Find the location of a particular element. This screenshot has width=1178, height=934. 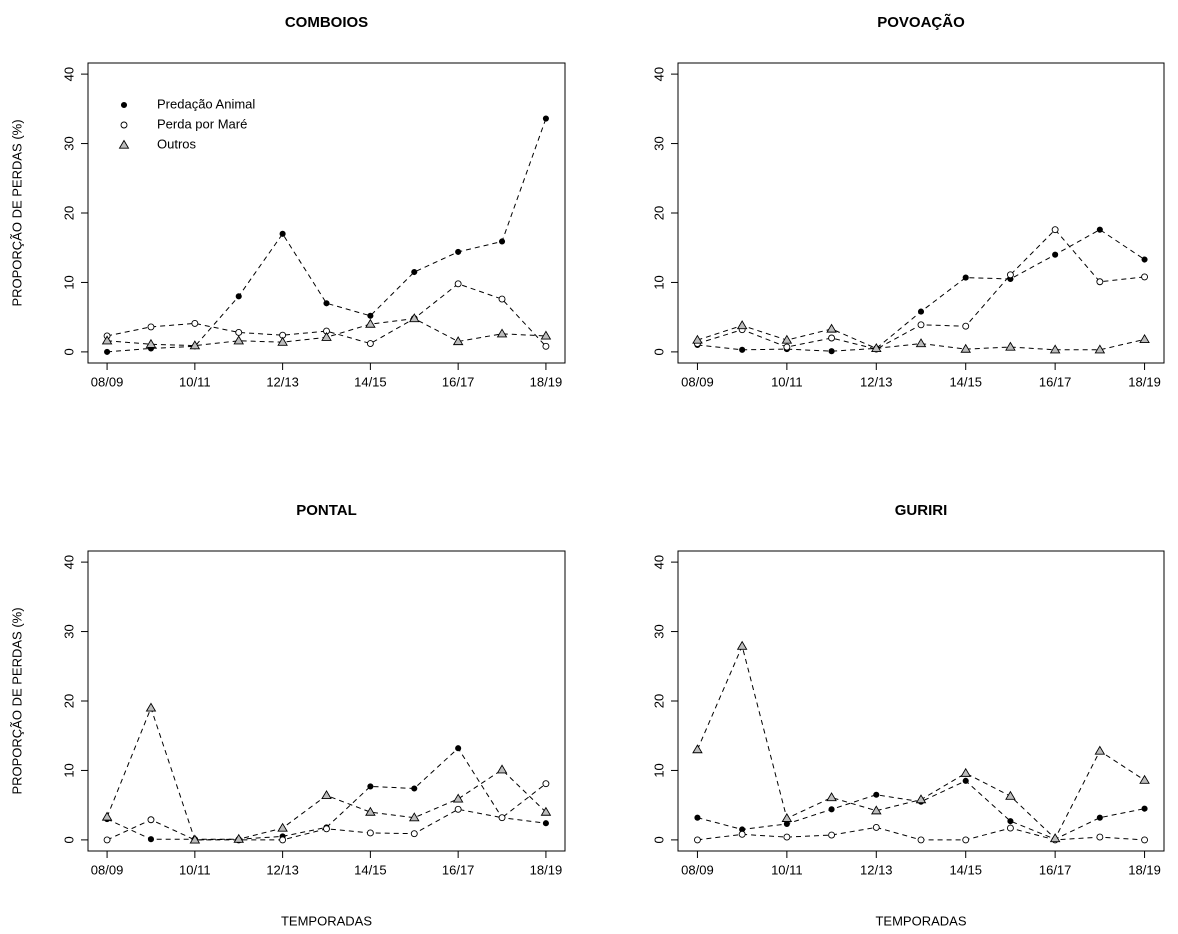

legend-label: Predação Animal is located at coordinates (206, 103).